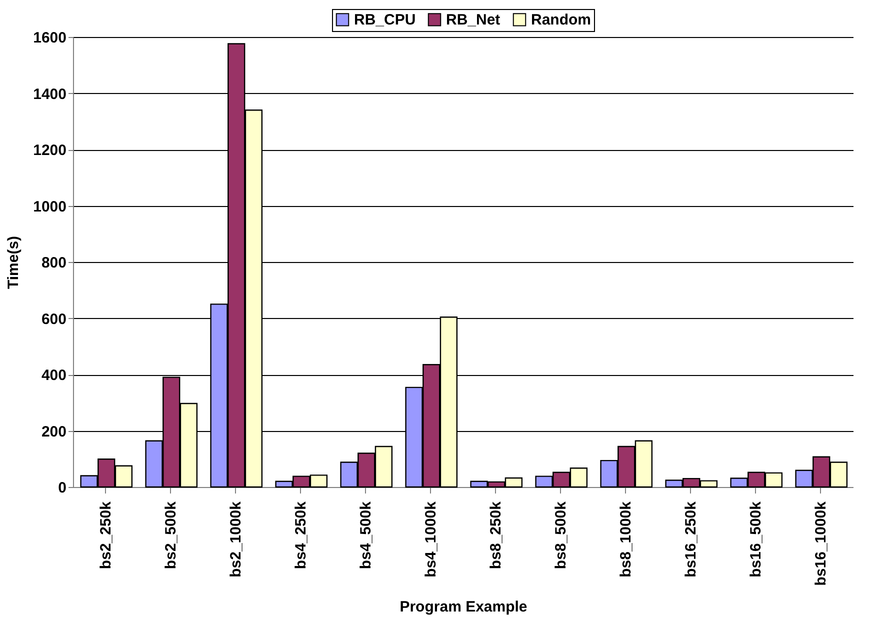 The image size is (888, 642). What do you see at coordinates (626, 539) in the screenshot?
I see `x-tick-label: bs8_1000k` at bounding box center [626, 539].